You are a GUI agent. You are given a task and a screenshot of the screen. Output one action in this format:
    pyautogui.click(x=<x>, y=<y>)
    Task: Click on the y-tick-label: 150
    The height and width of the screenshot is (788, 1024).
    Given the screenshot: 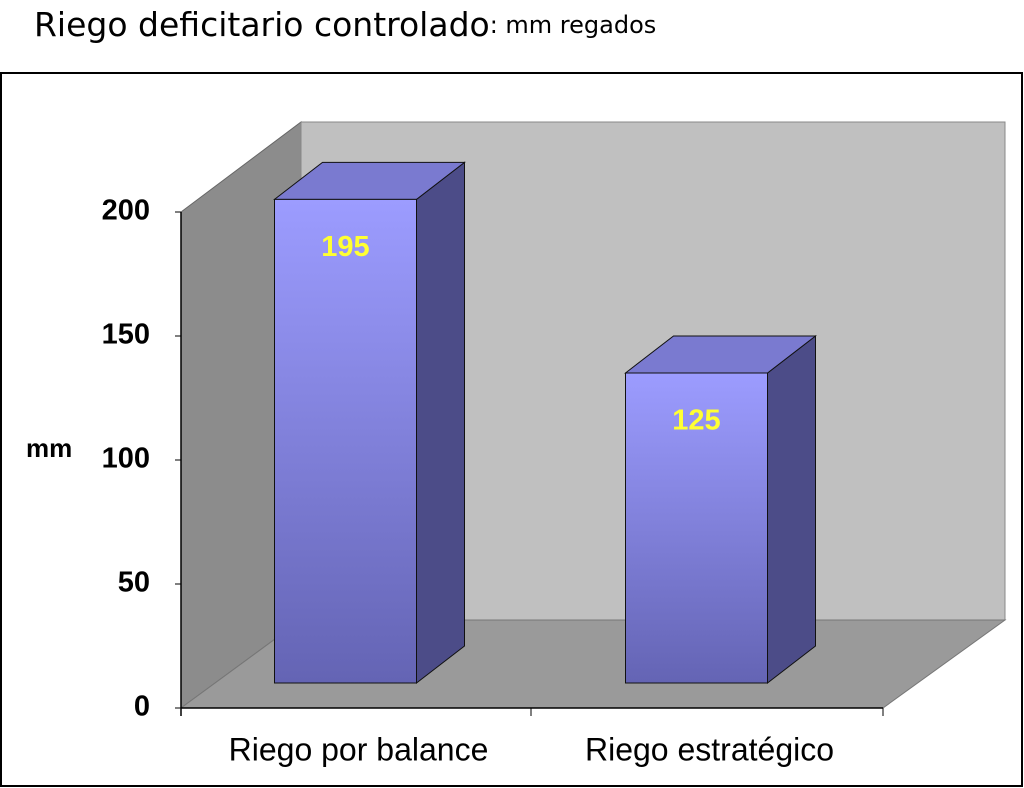 What is the action you would take?
    pyautogui.click(x=126, y=335)
    